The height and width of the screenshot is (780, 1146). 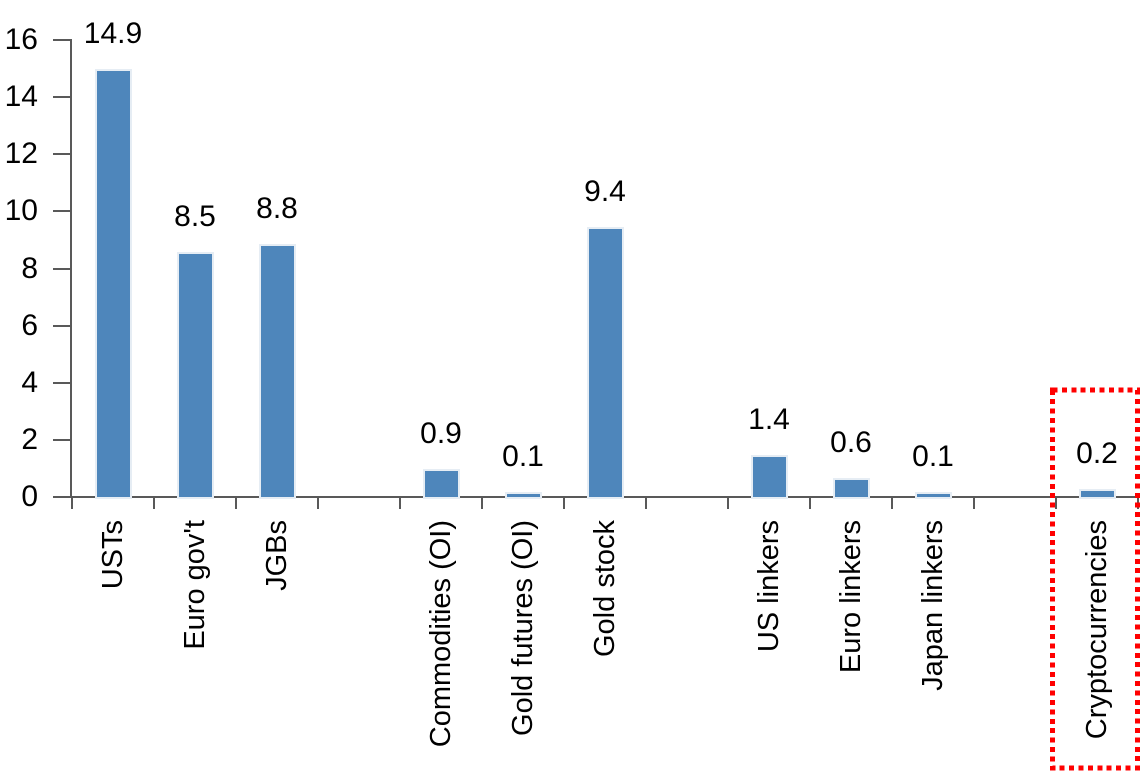 What do you see at coordinates (29, 325) in the screenshot?
I see `y-tick-label: 6` at bounding box center [29, 325].